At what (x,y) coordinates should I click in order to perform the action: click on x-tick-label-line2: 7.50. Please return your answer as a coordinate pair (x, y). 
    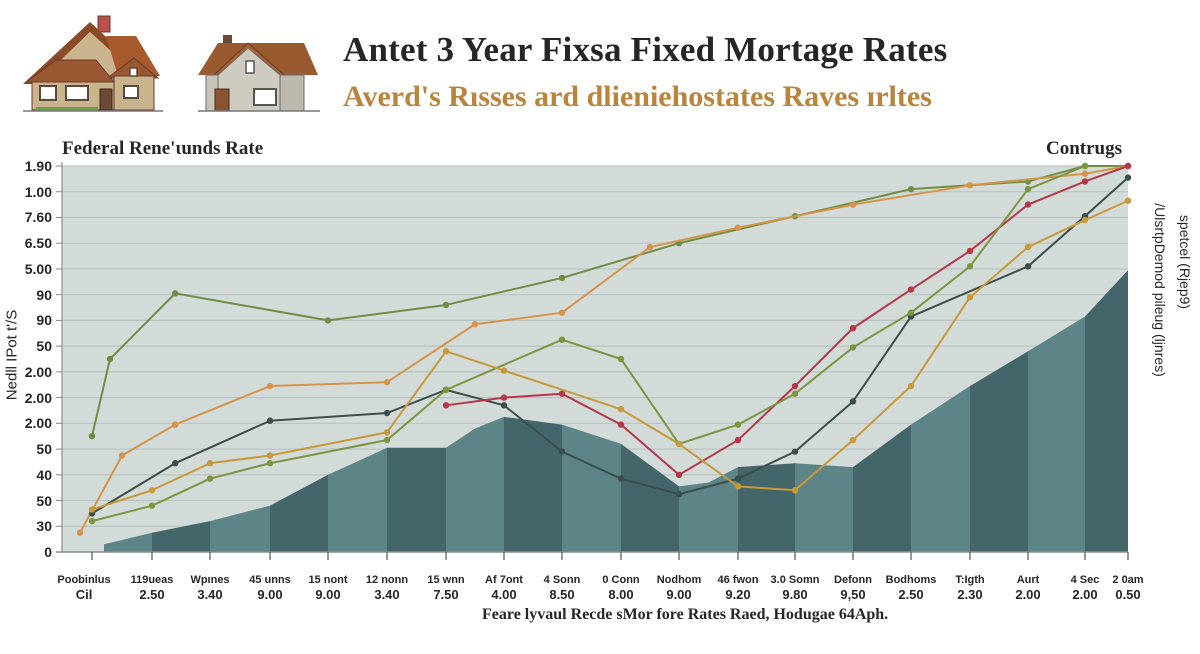
    Looking at the image, I should click on (446, 594).